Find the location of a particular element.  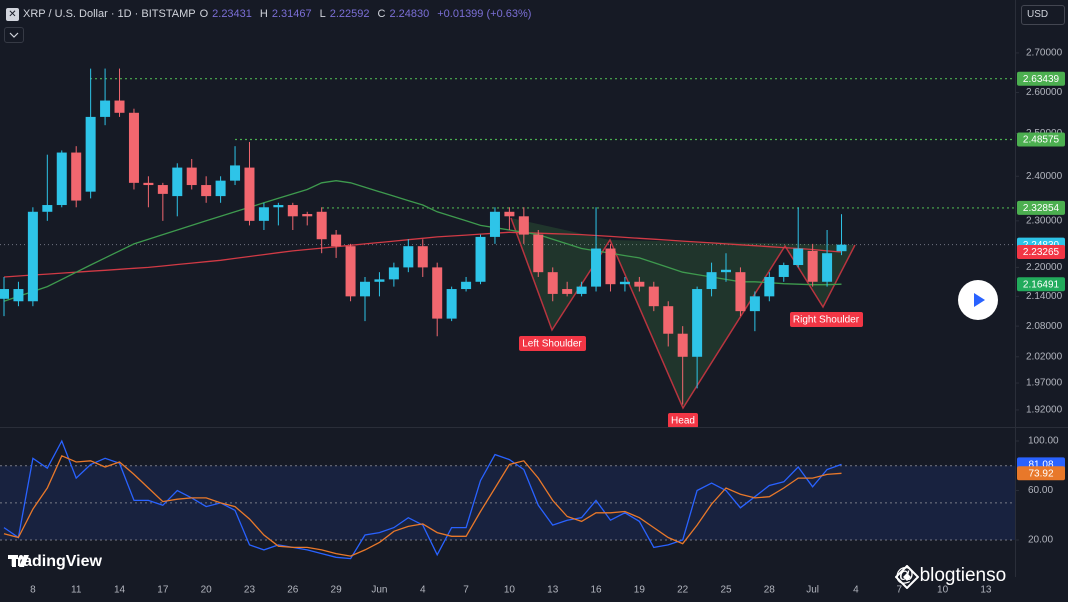

price-label: 2.23265 is located at coordinates (1041, 252).